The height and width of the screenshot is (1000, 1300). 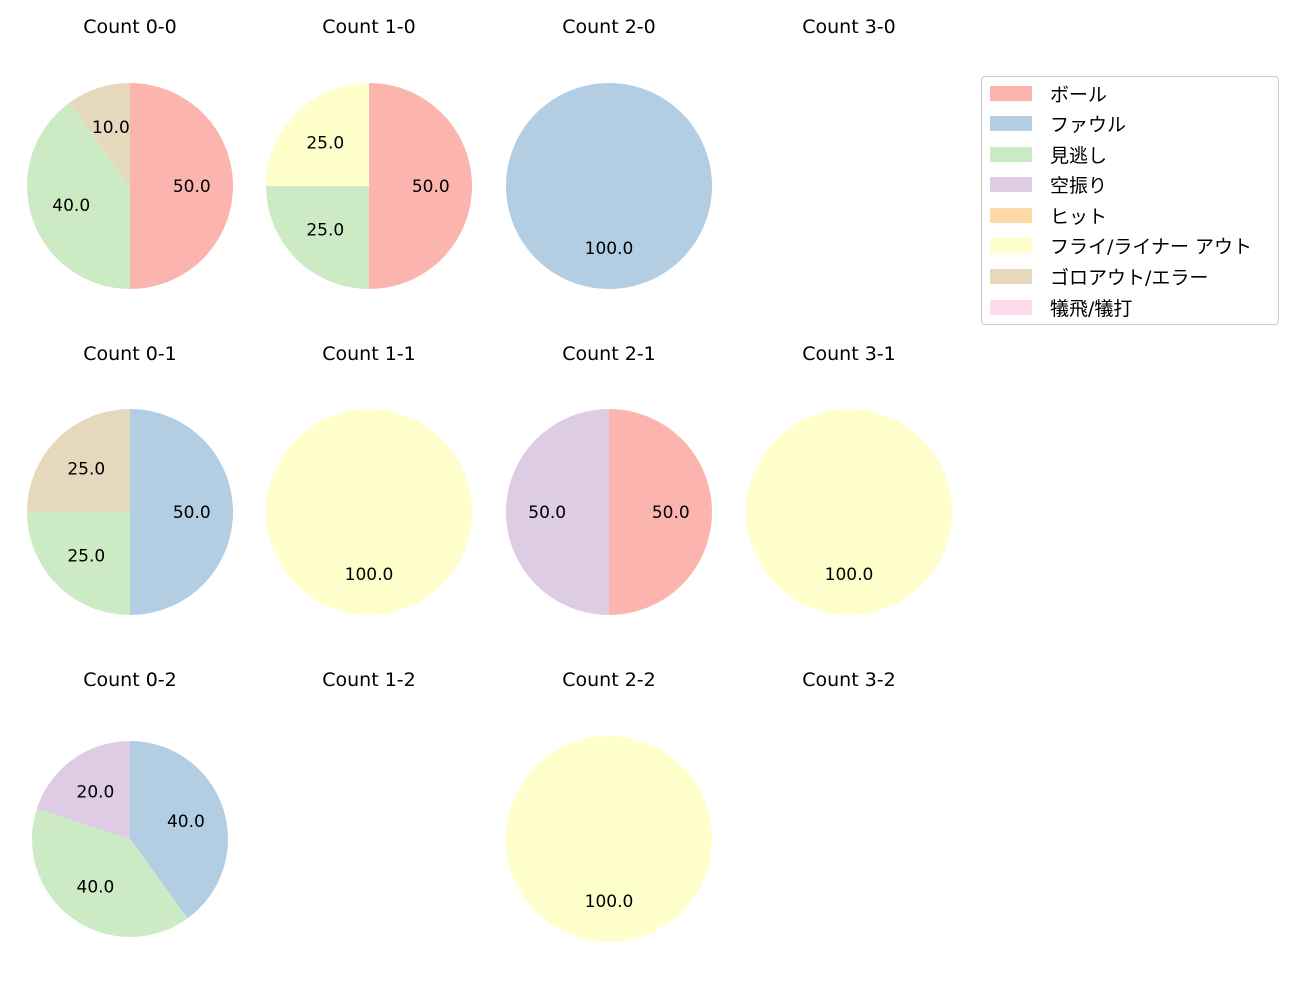 What do you see at coordinates (1079, 155) in the screenshot?
I see `legend-label: 見逃し` at bounding box center [1079, 155].